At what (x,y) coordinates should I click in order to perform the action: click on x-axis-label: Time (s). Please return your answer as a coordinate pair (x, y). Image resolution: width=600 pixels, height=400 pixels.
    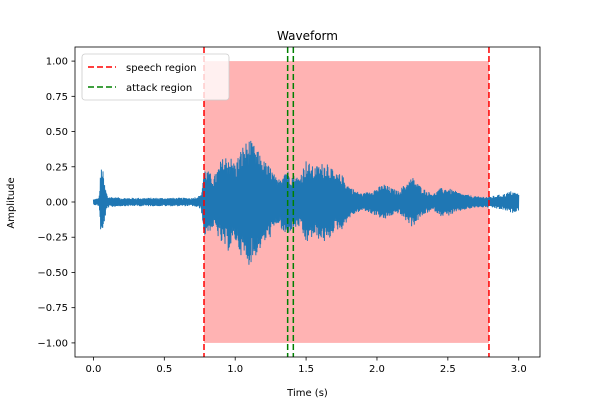
    Looking at the image, I should click on (307, 393).